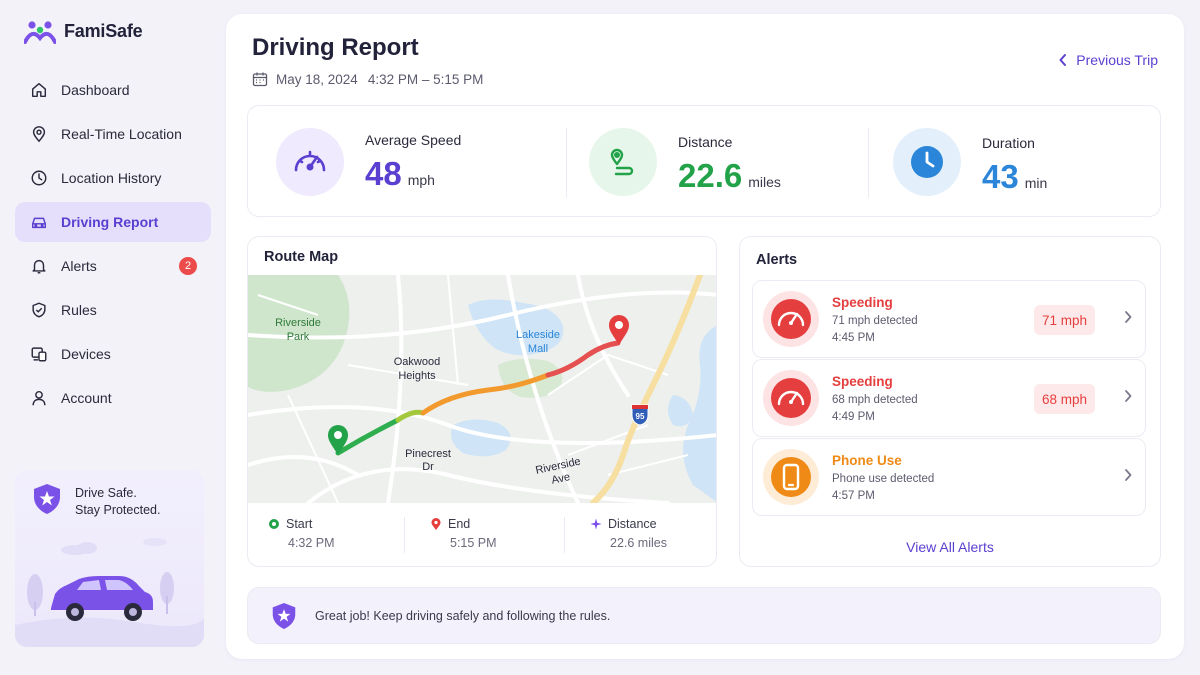 The height and width of the screenshot is (675, 1200). What do you see at coordinates (777, 260) in the screenshot?
I see `alerts-title: Alerts` at bounding box center [777, 260].